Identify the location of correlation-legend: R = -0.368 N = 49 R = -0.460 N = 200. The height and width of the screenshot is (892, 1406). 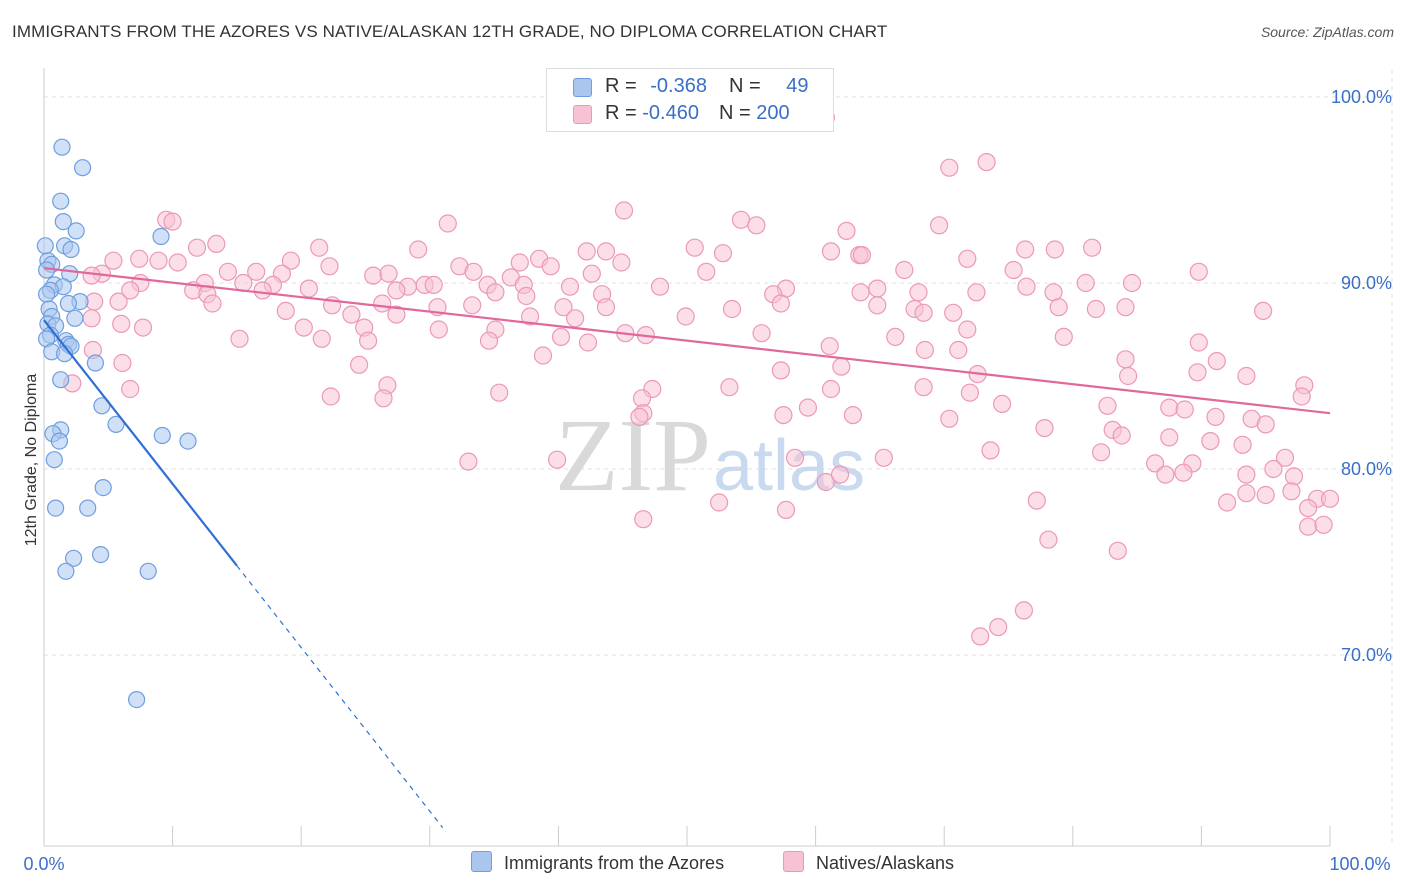
(690, 100).